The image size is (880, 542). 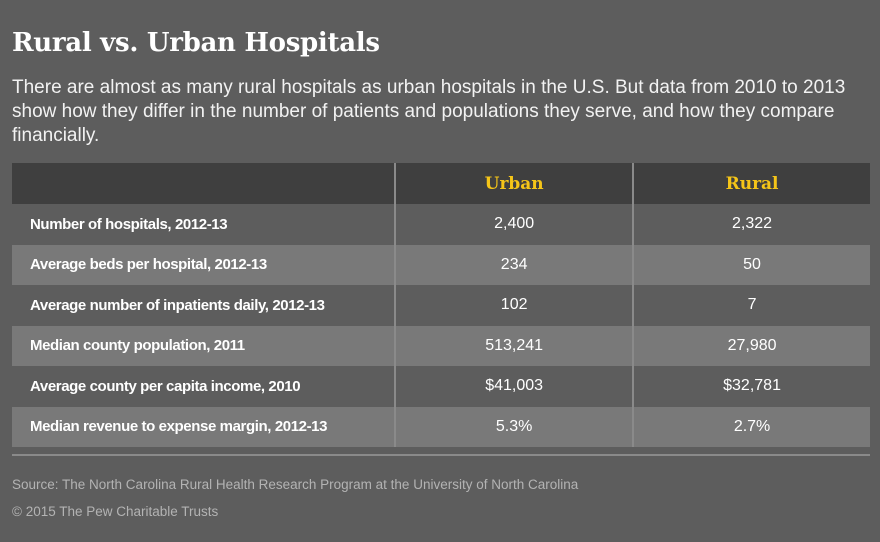 I want to click on urban-value: $41,003, so click(x=514, y=386).